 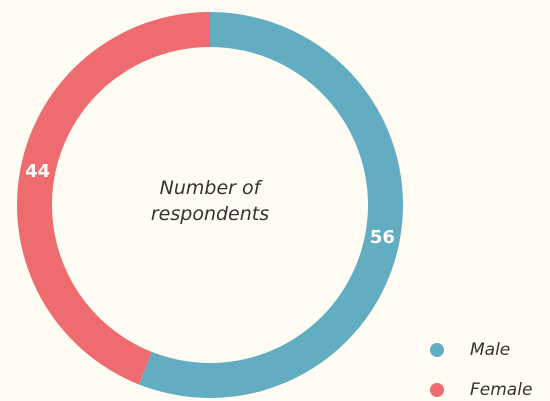 I want to click on value-label: 56, so click(x=382, y=237).